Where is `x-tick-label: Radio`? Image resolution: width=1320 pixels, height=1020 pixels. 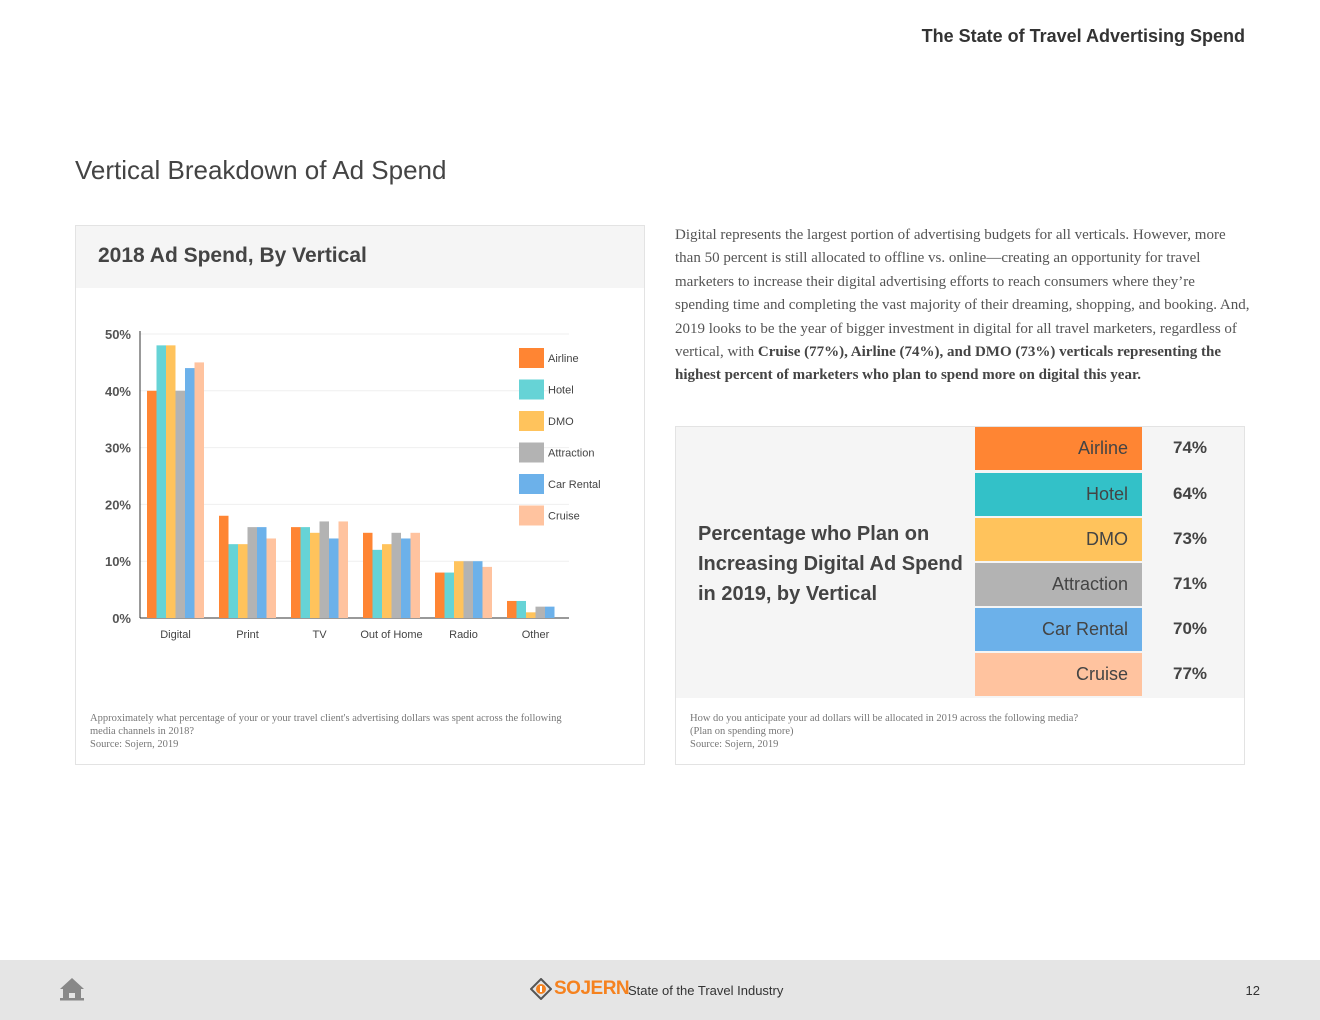 x-tick-label: Radio is located at coordinates (463, 635).